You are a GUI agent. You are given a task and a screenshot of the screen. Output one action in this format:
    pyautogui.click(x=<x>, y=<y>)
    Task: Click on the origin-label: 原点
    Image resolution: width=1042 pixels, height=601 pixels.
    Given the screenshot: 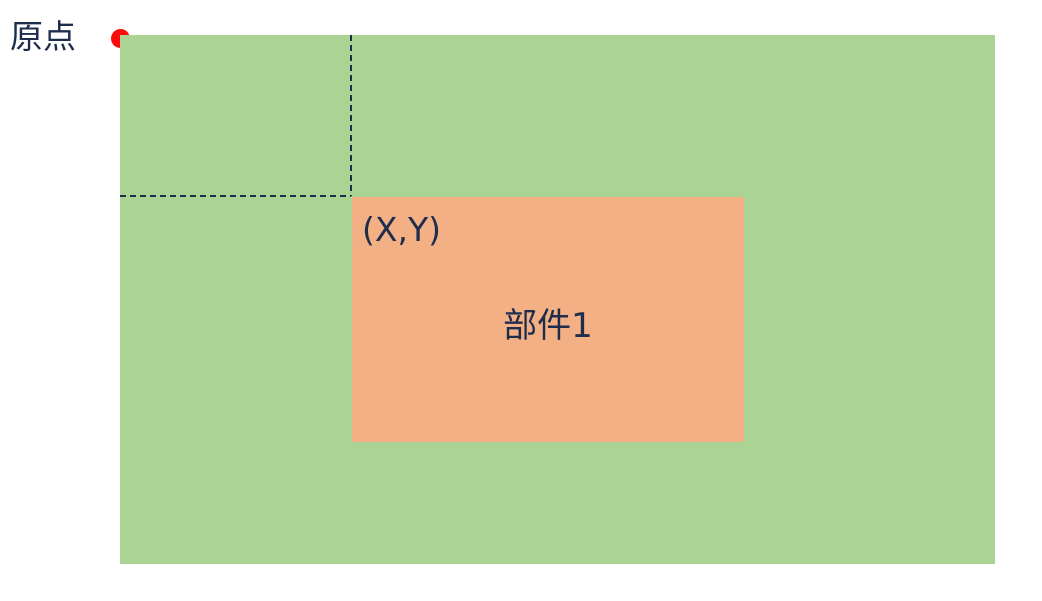 What is the action you would take?
    pyautogui.click(x=43, y=36)
    